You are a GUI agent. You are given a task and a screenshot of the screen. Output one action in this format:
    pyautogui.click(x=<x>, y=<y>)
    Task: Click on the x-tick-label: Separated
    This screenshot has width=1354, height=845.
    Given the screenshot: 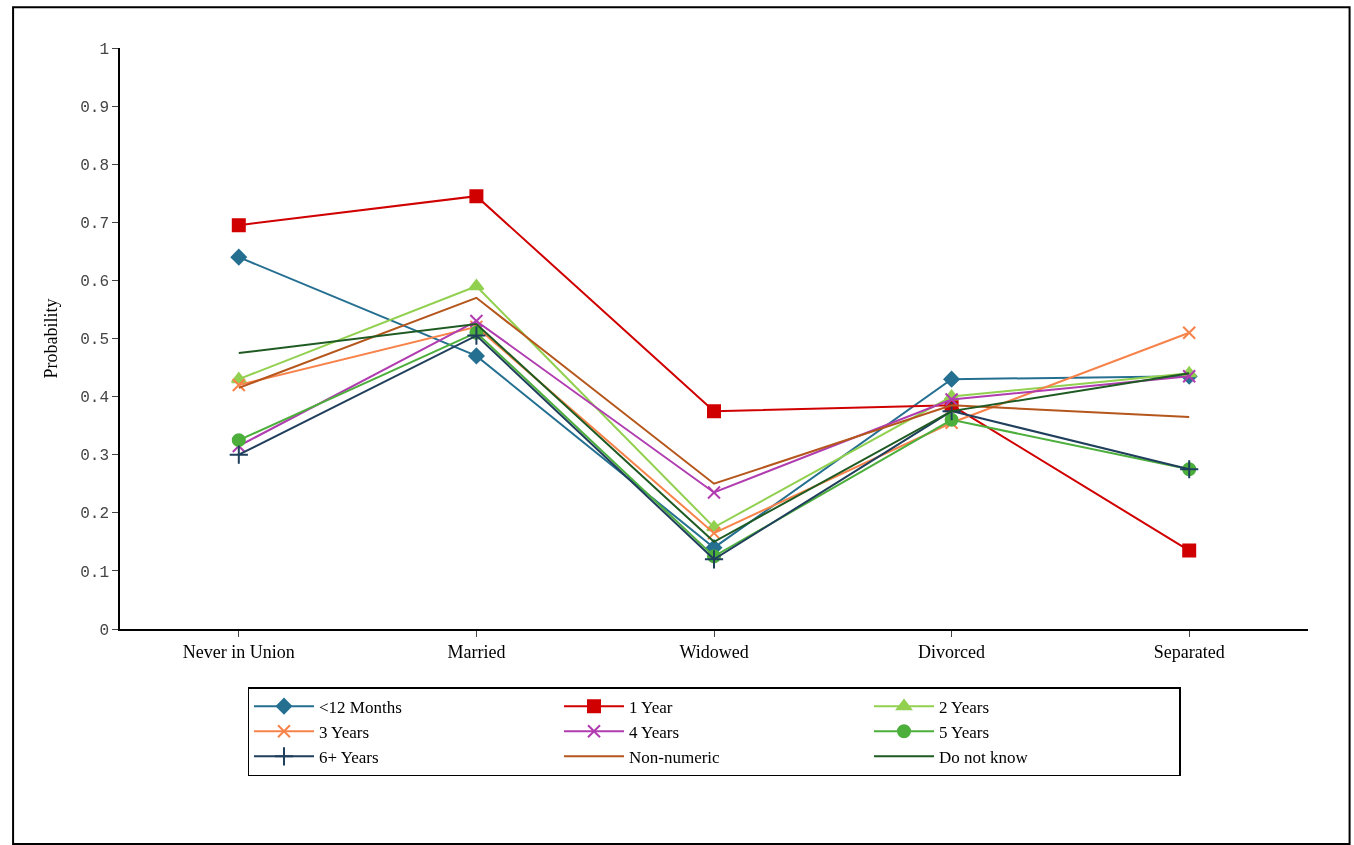 What is the action you would take?
    pyautogui.click(x=1189, y=652)
    